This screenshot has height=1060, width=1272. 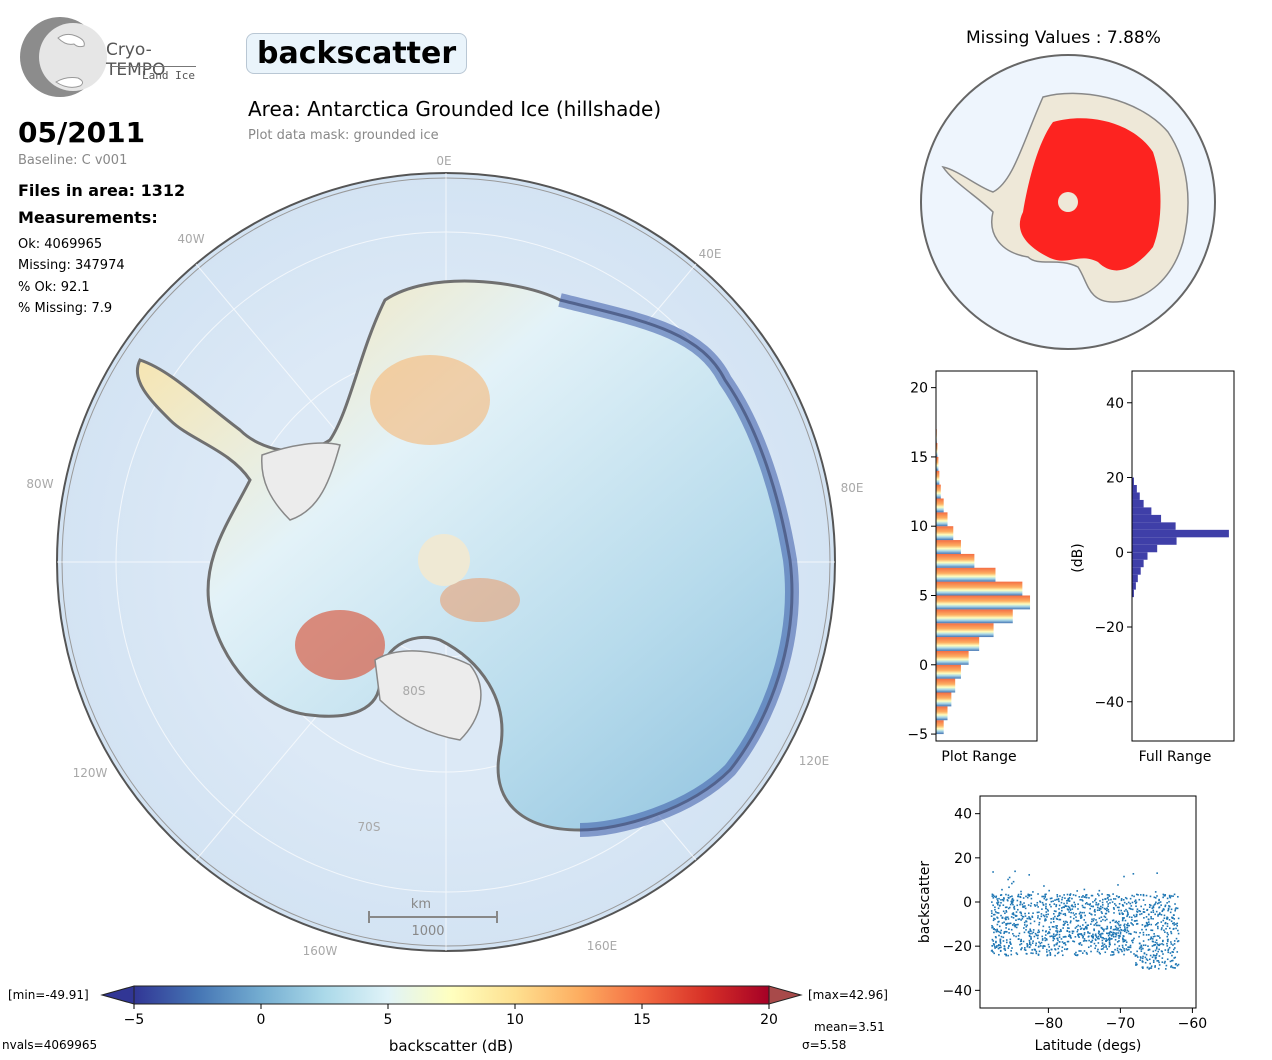 I want to click on stat-pct-missing: % Missing: 7.9, so click(x=65, y=308).